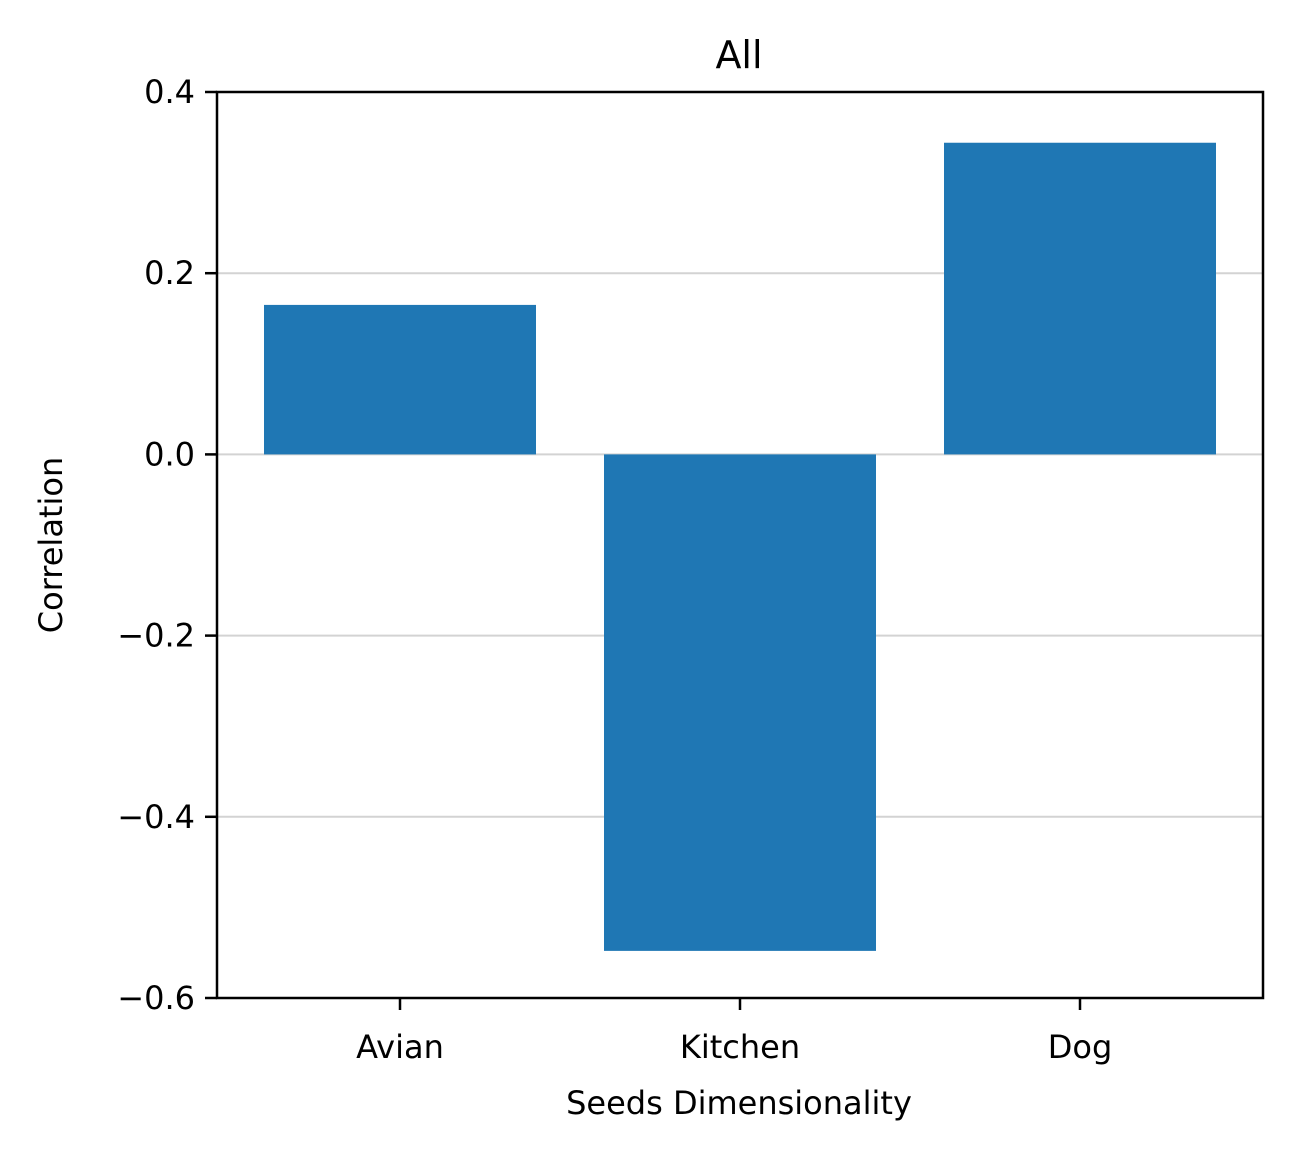 Image resolution: width=1293 pixels, height=1154 pixels. What do you see at coordinates (169, 92) in the screenshot?
I see `y-tick-label: 0.4` at bounding box center [169, 92].